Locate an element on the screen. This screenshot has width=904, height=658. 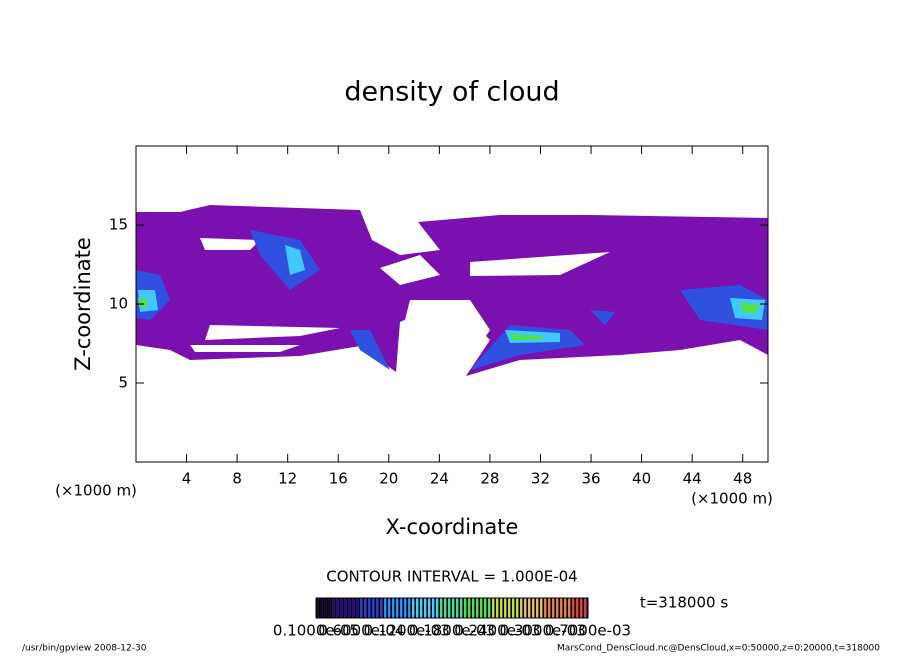
x-axis-title: X-coordinate is located at coordinates (452, 527).